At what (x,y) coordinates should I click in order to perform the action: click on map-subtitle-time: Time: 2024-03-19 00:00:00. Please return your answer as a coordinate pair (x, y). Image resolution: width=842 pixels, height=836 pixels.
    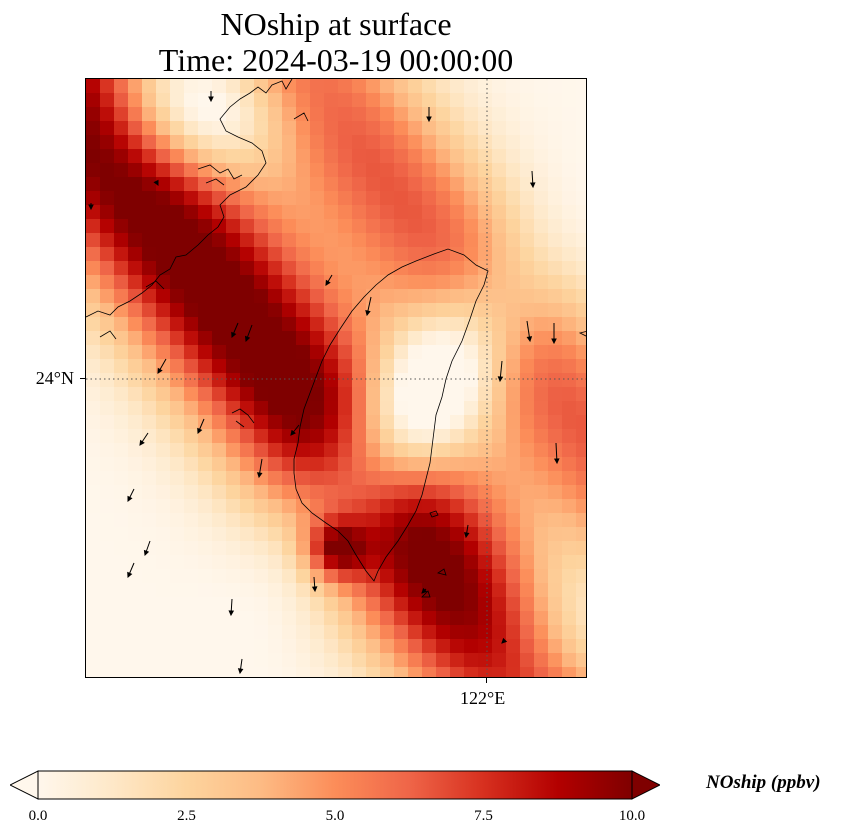
    Looking at the image, I should click on (336, 60).